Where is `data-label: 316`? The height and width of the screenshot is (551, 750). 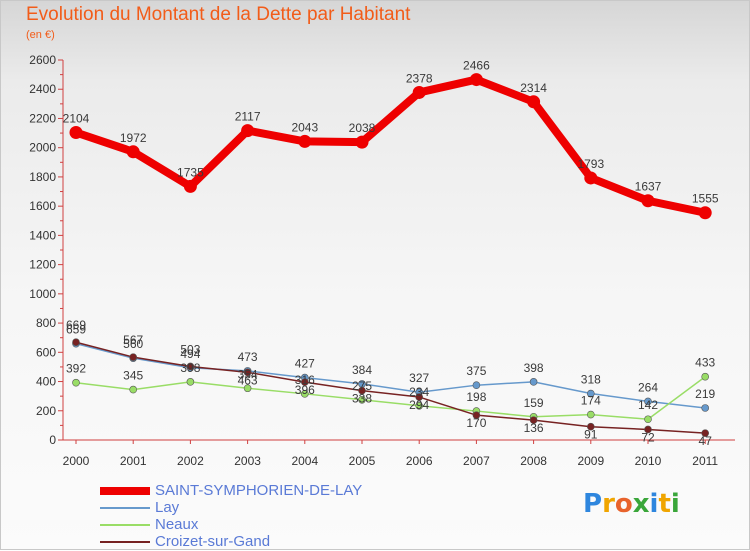 data-label: 316 is located at coordinates (305, 380).